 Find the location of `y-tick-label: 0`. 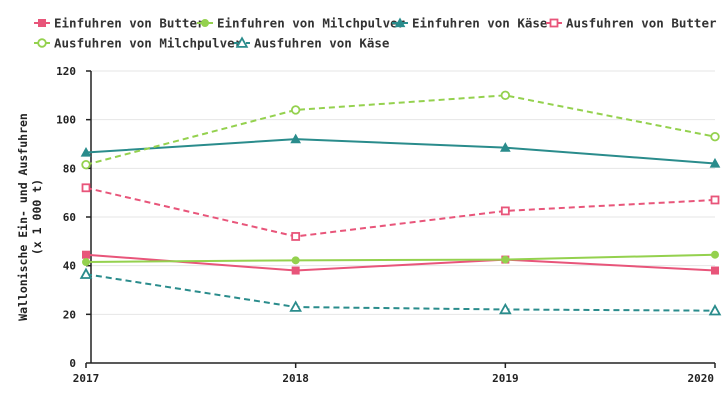

y-tick-label: 0 is located at coordinates (72, 363).